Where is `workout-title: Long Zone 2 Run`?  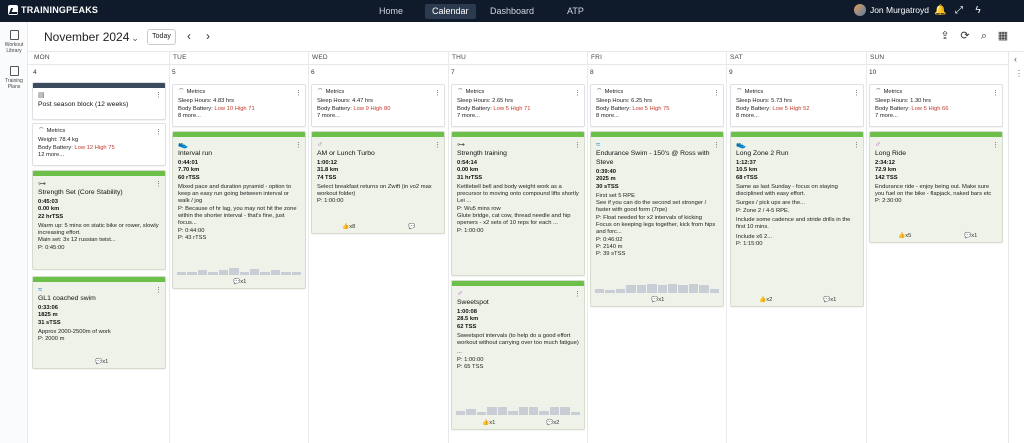 workout-title: Long Zone 2 Run is located at coordinates (762, 153).